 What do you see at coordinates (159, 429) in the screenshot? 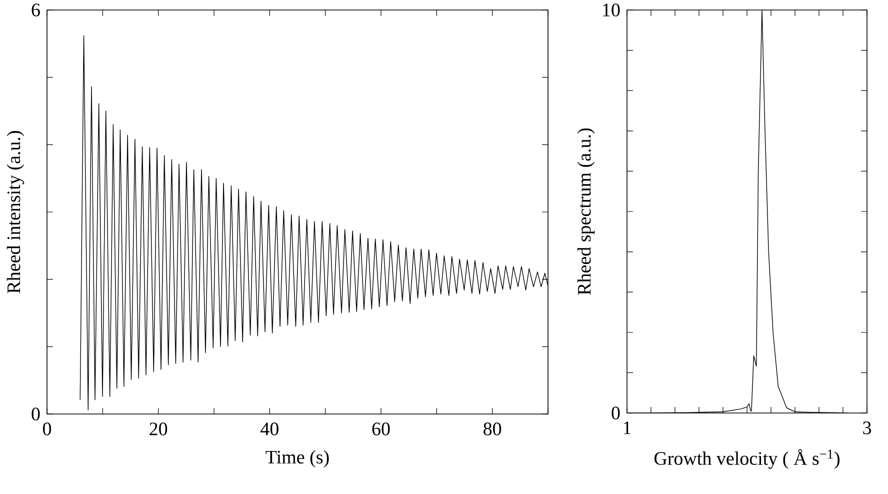
I see `x-tick-label: 20` at bounding box center [159, 429].